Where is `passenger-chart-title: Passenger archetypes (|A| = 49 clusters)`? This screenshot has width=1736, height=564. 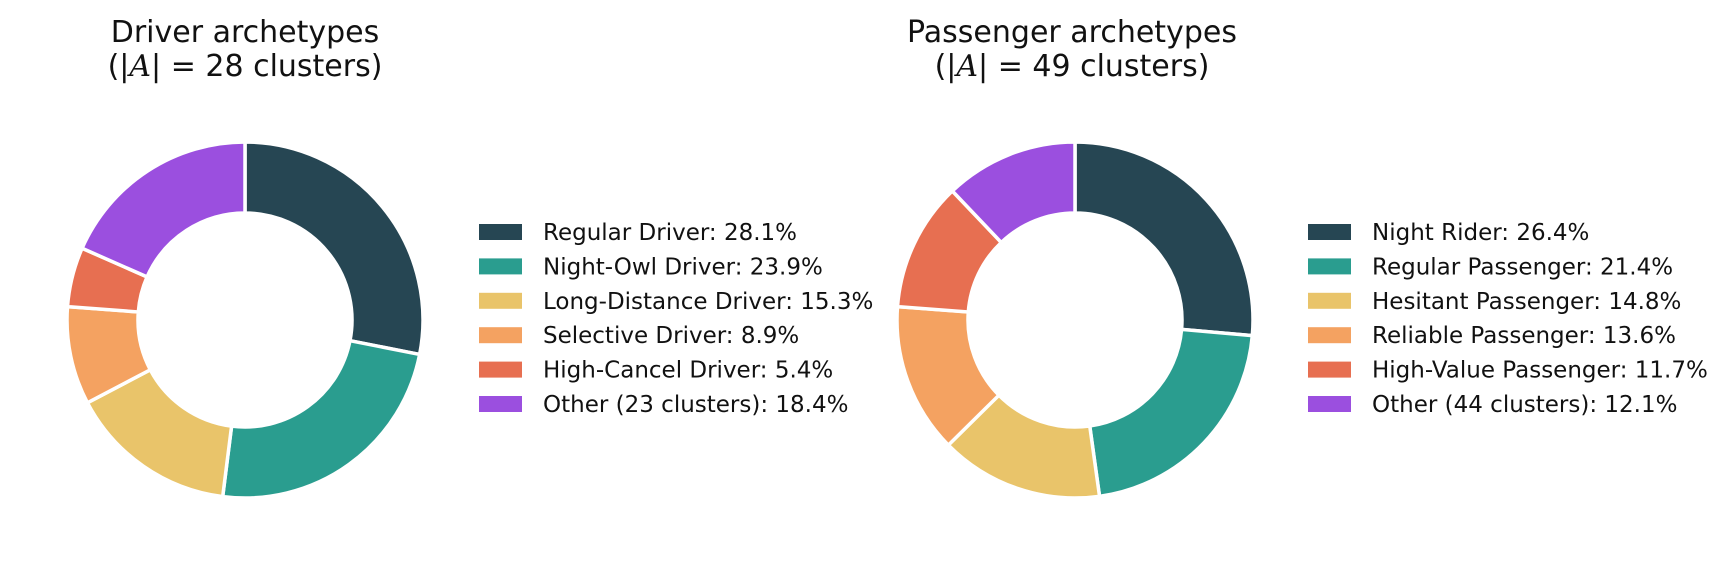
passenger-chart-title: Passenger archetypes (|A| = 49 clusters) is located at coordinates (1072, 50).